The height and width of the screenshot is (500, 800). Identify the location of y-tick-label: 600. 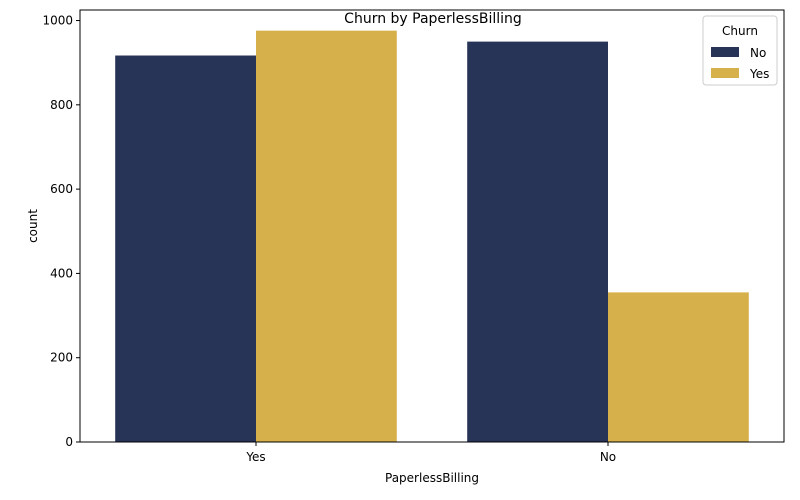
(61, 189).